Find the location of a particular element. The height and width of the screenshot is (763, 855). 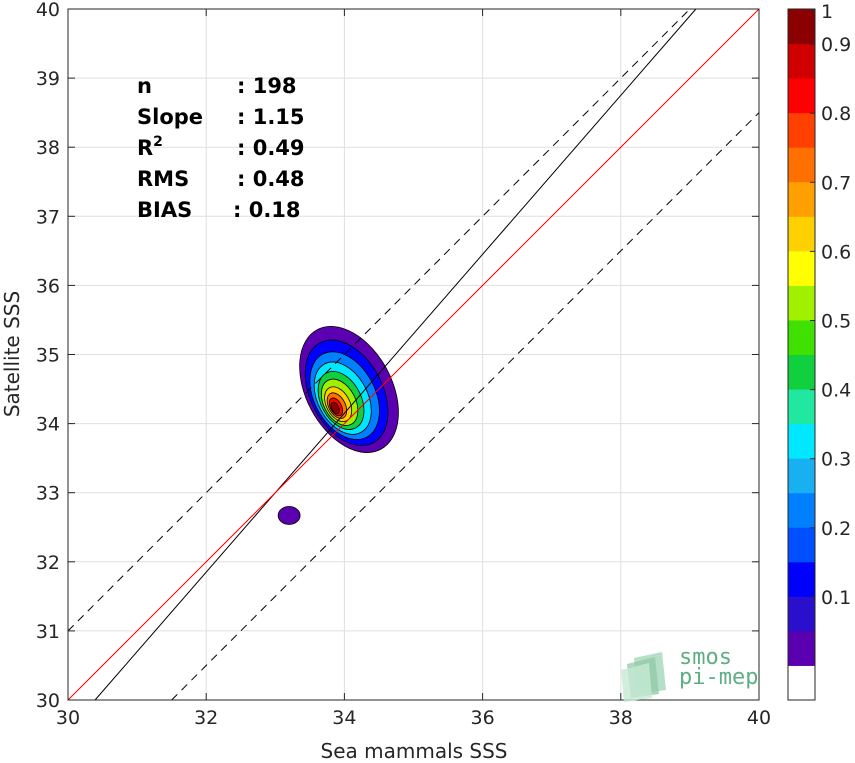

colorbar-tick-label: 0.3 is located at coordinates (836, 460).